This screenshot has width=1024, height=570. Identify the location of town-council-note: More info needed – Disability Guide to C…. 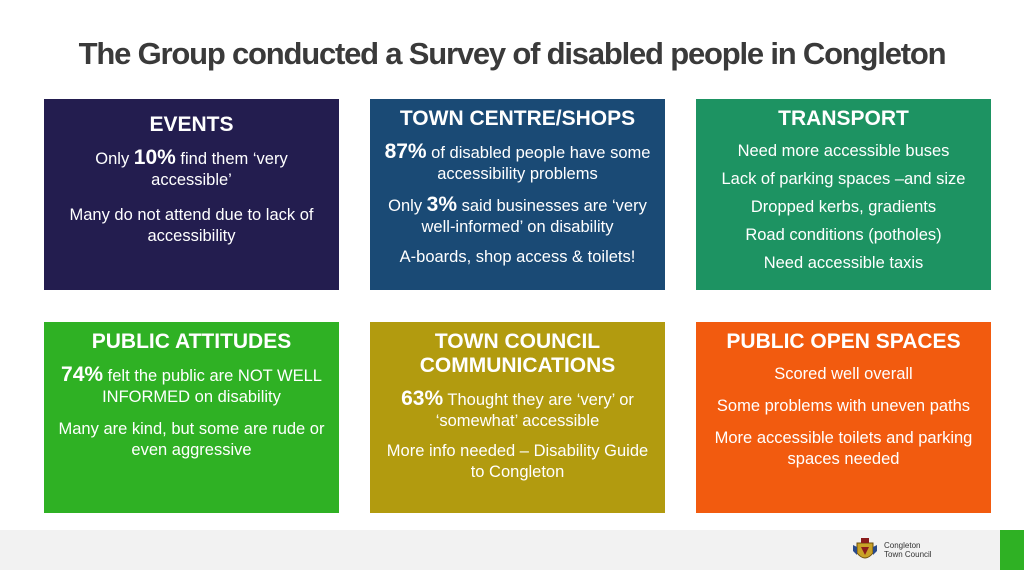
(517, 461).